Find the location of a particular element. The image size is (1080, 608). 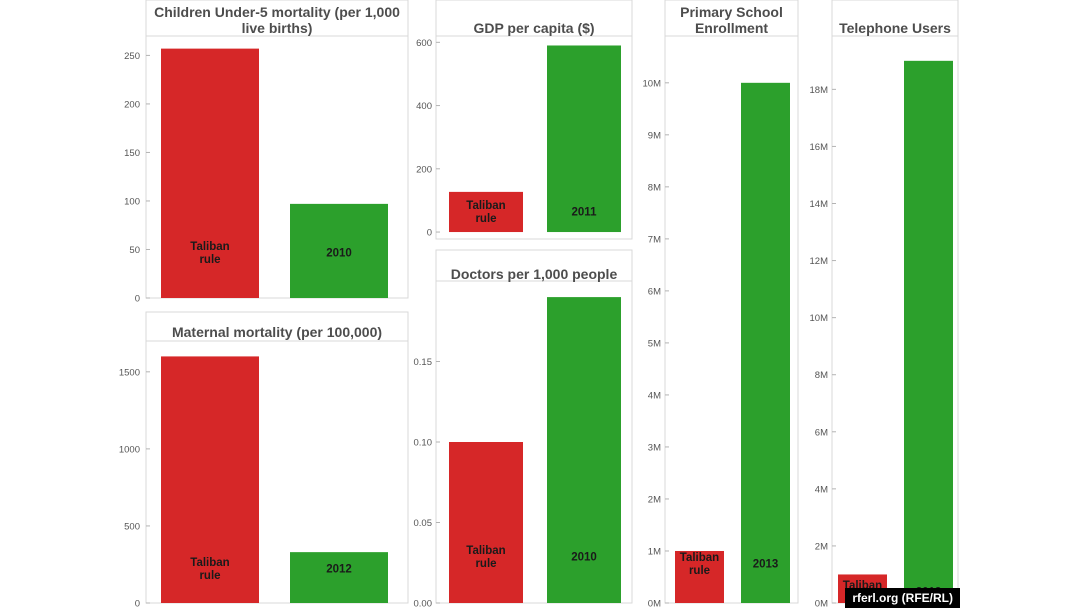

y-tick-label: 16M is located at coordinates (819, 147).